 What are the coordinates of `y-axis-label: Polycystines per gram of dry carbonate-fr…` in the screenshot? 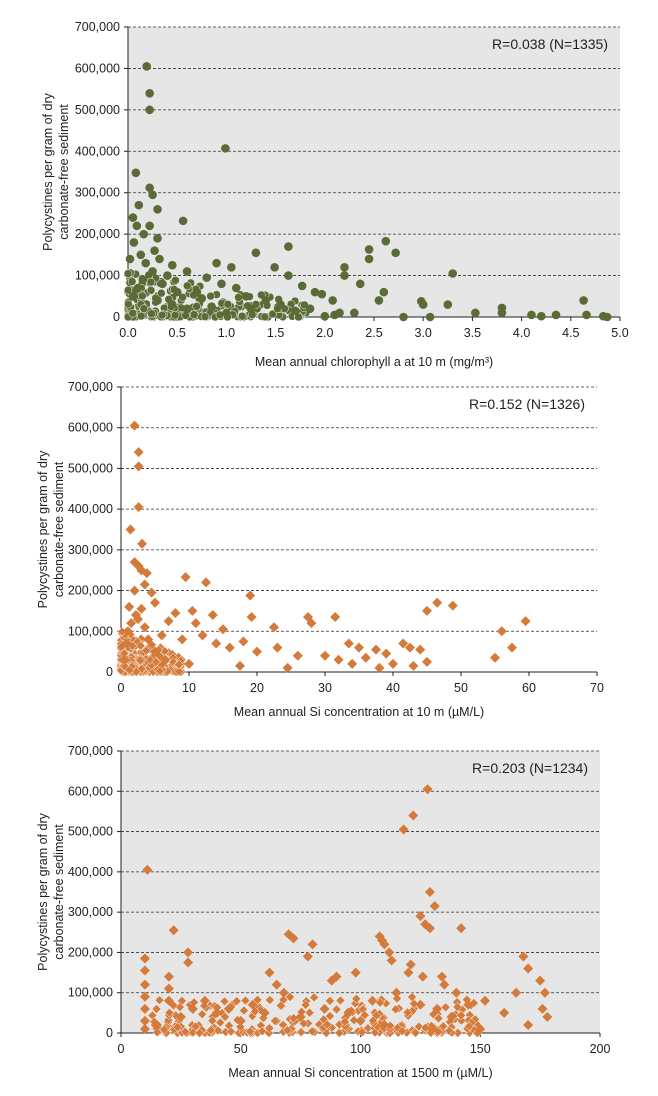 It's located at (56, 171).